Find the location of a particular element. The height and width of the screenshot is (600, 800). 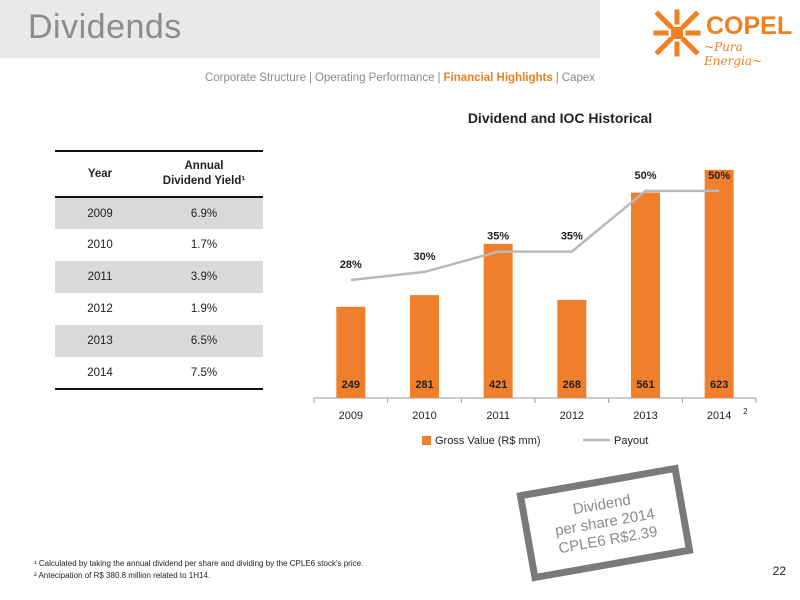

x-tick-label: 2012 is located at coordinates (572, 416).